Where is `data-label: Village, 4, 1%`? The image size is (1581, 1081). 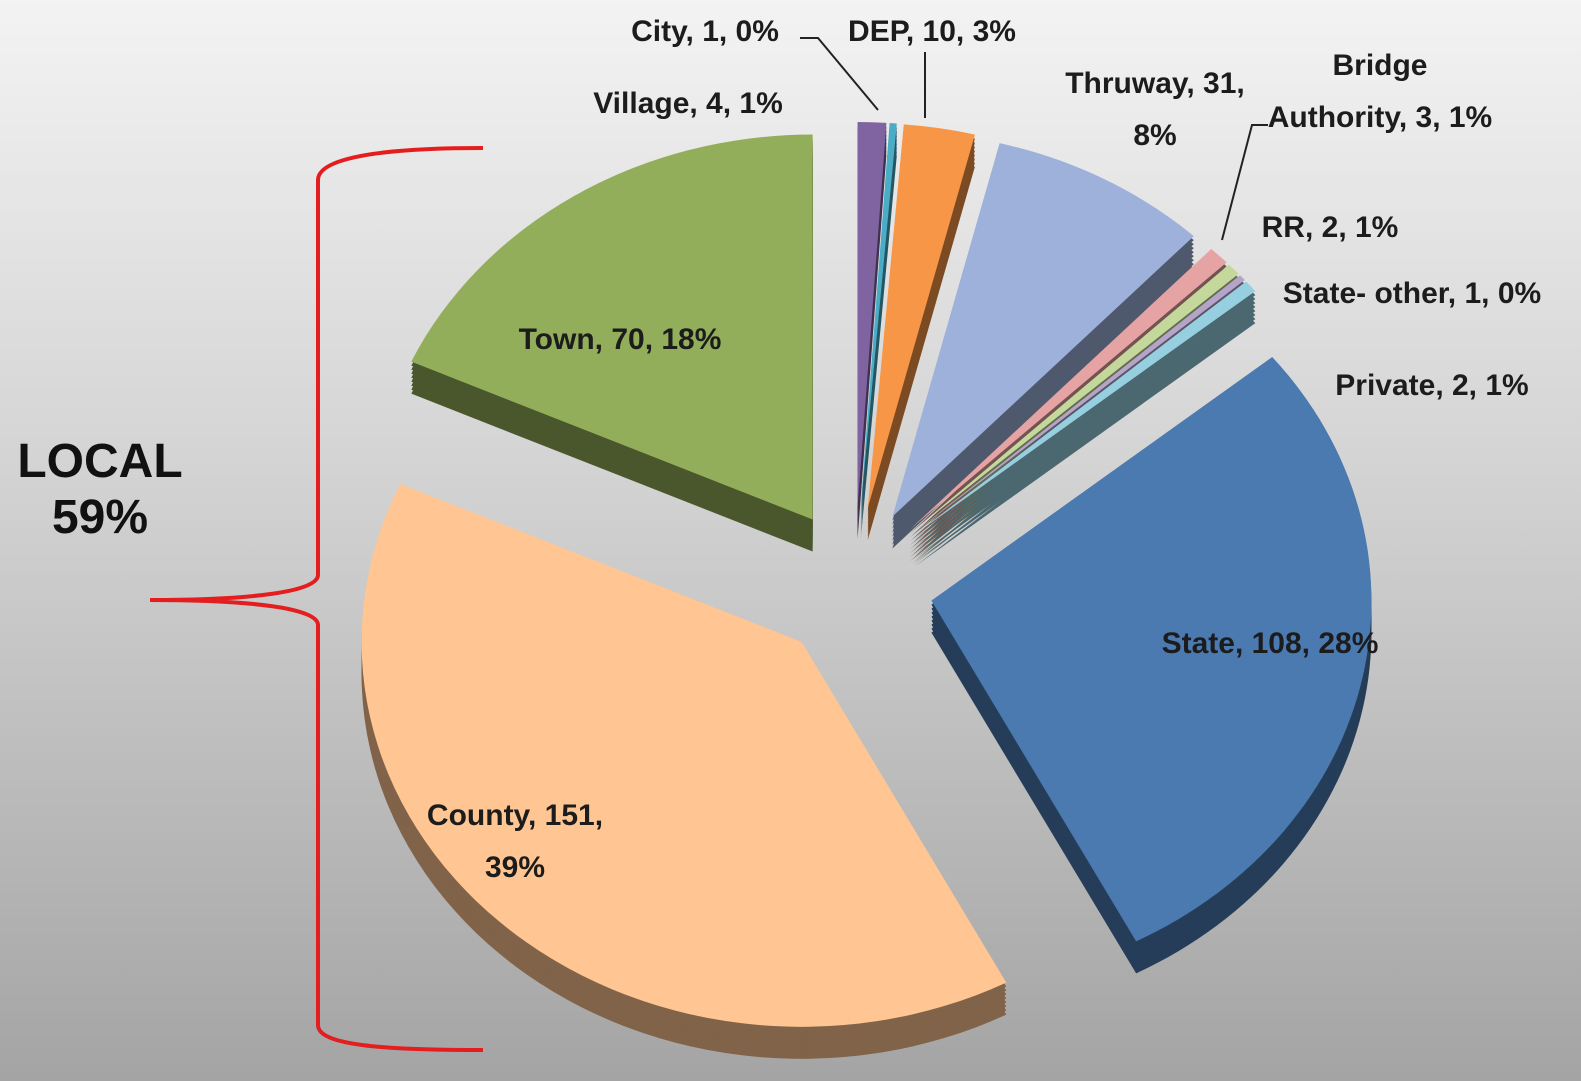 data-label: Village, 4, 1% is located at coordinates (688, 103).